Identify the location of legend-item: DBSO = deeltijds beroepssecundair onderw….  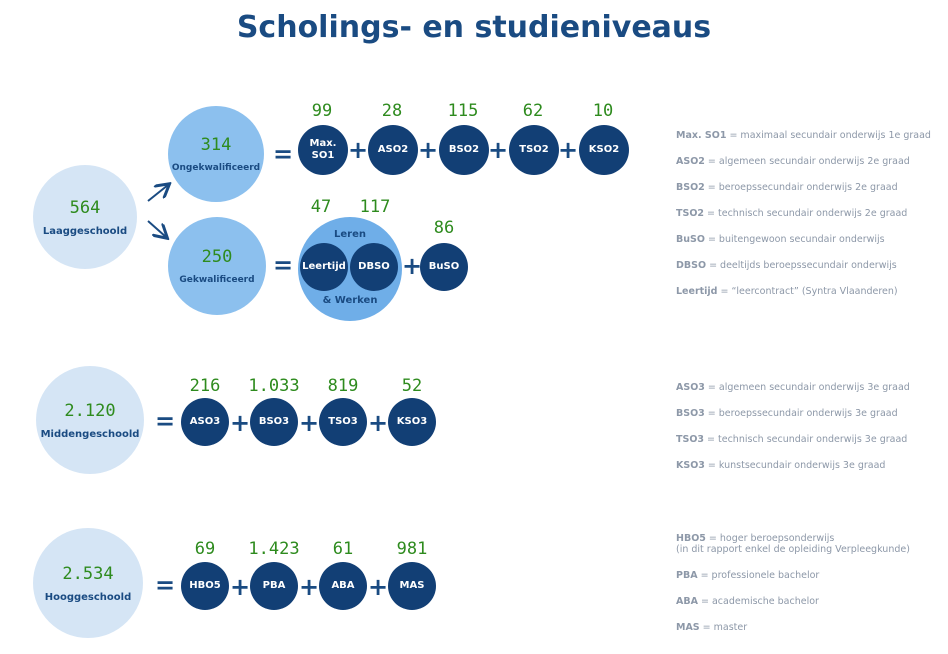
(786, 265).